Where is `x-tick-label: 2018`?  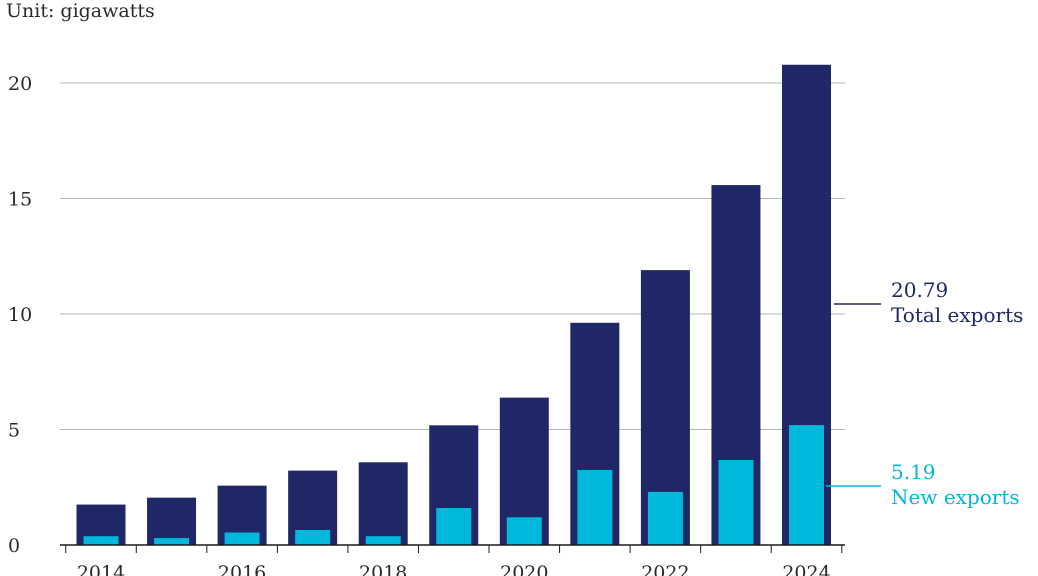
x-tick-label: 2018 is located at coordinates (383, 569).